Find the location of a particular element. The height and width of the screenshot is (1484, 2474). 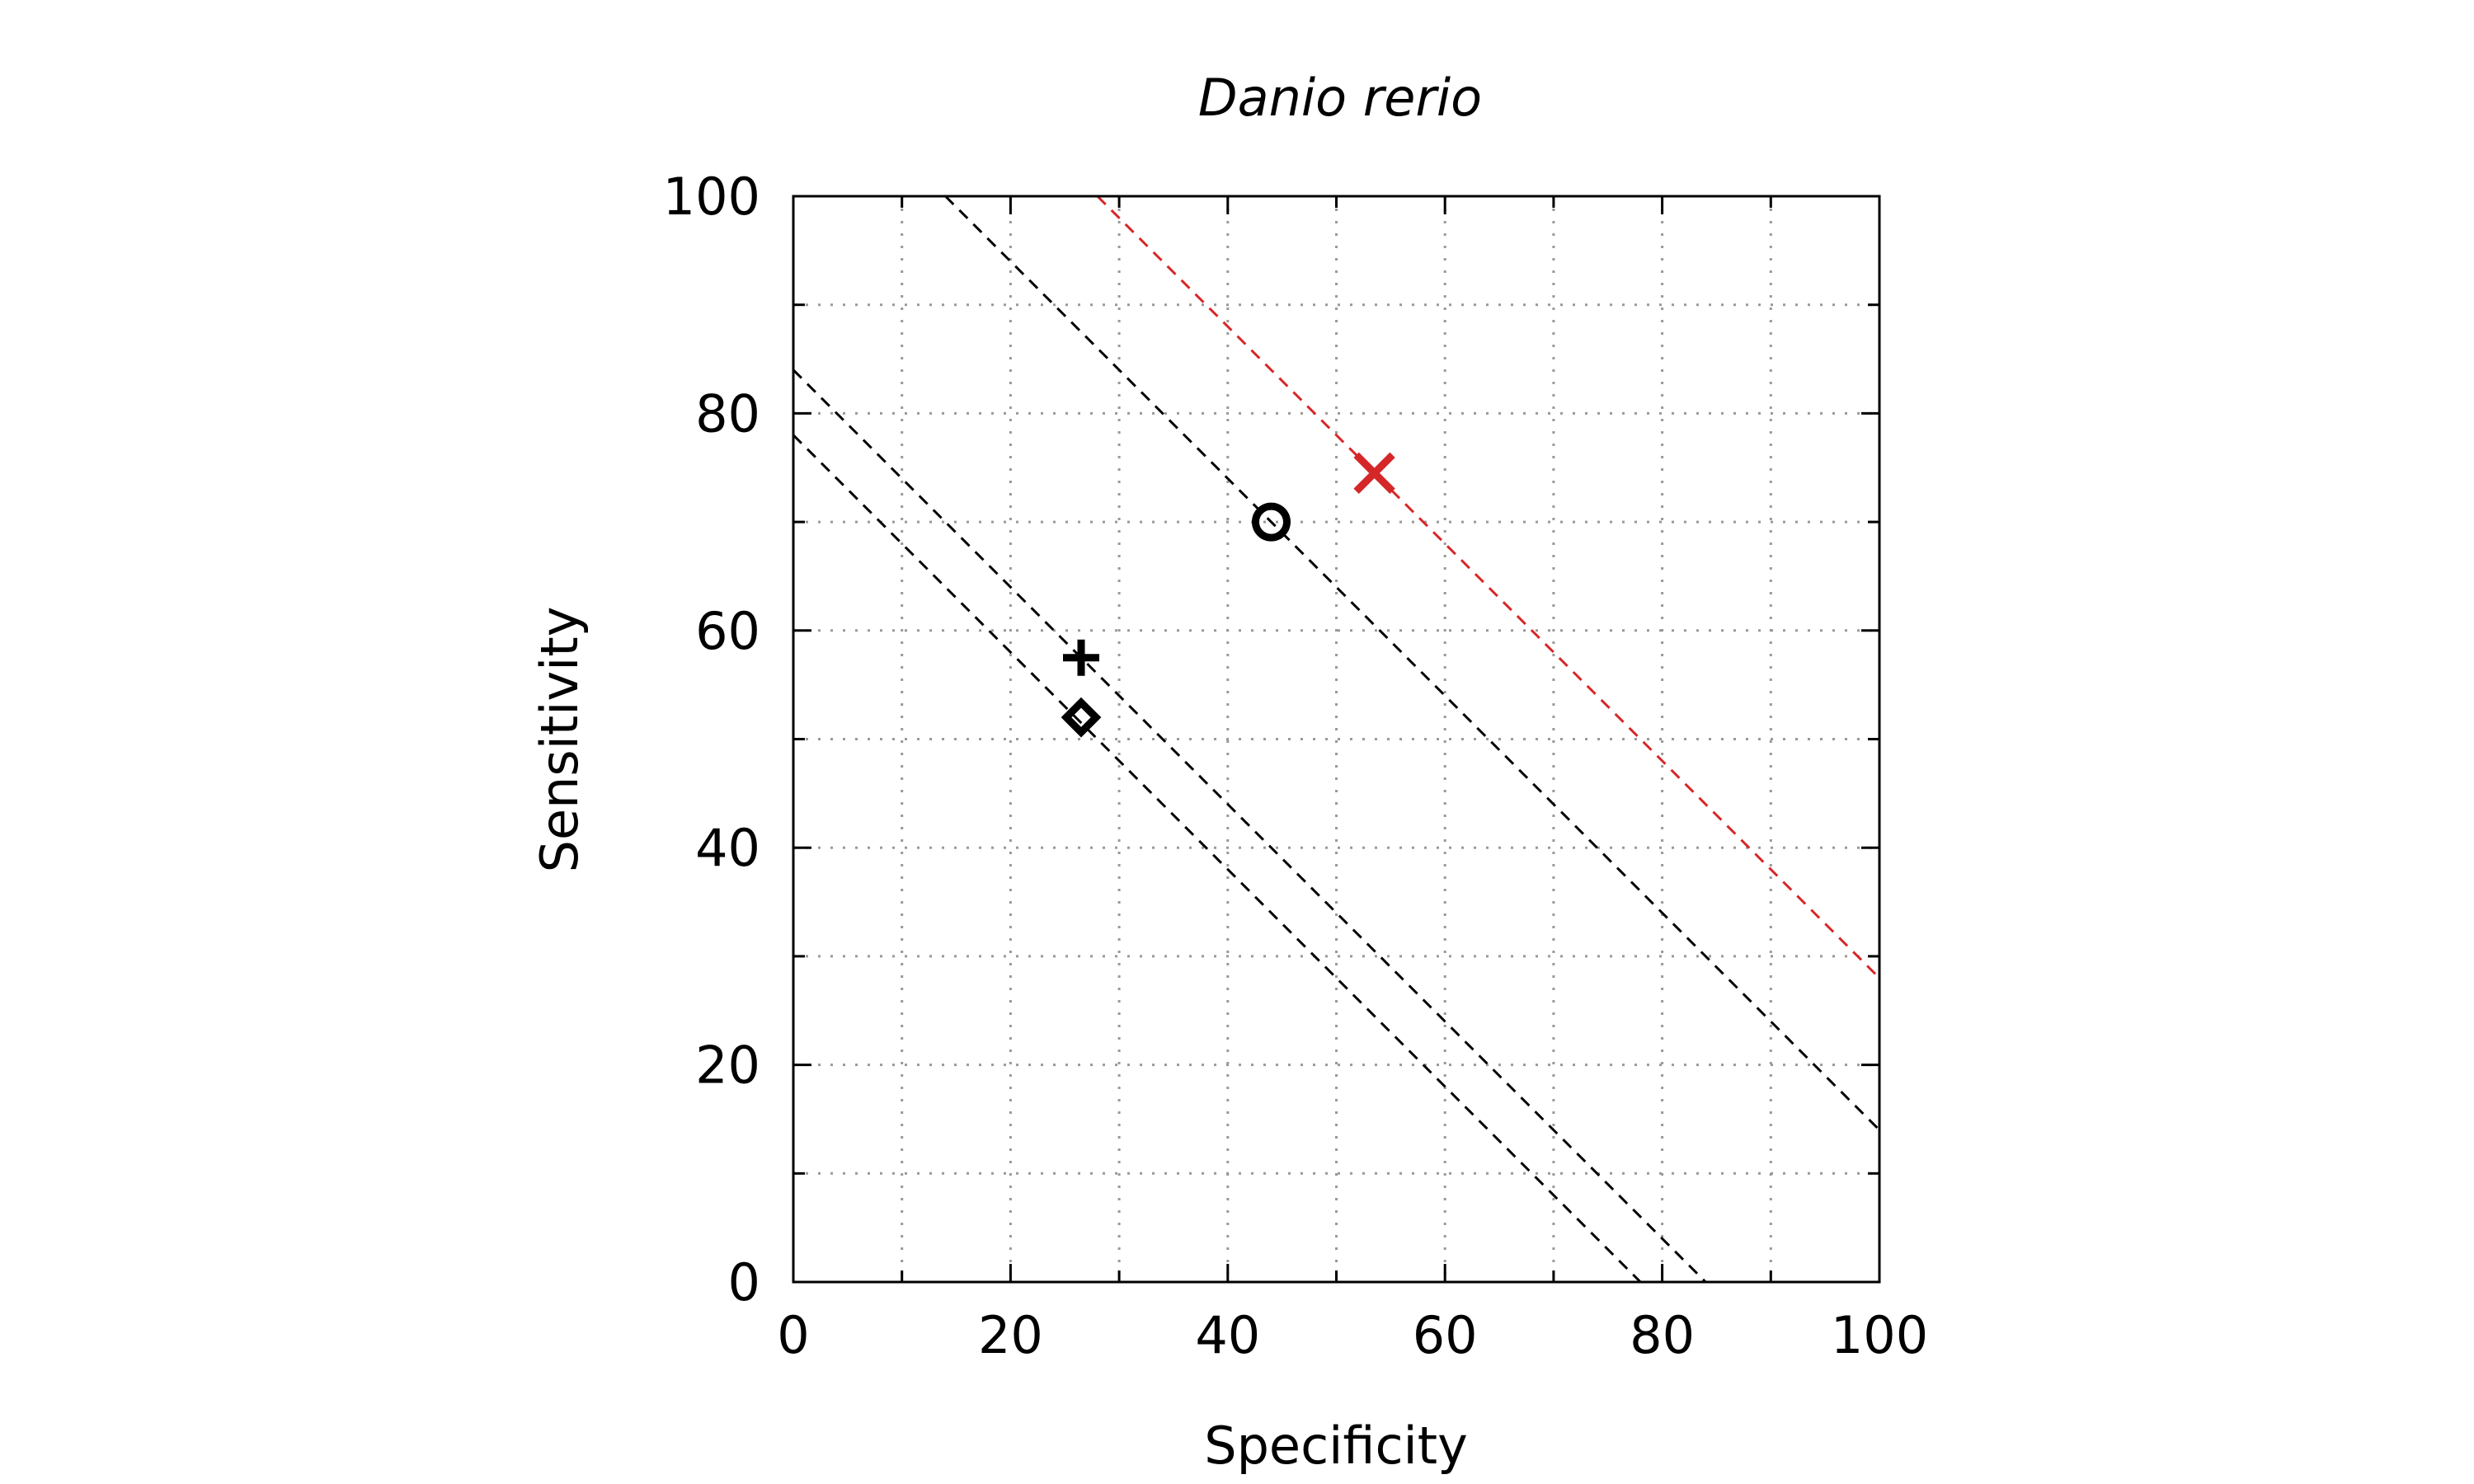

x-tick-label: 60 is located at coordinates (1445, 1335).